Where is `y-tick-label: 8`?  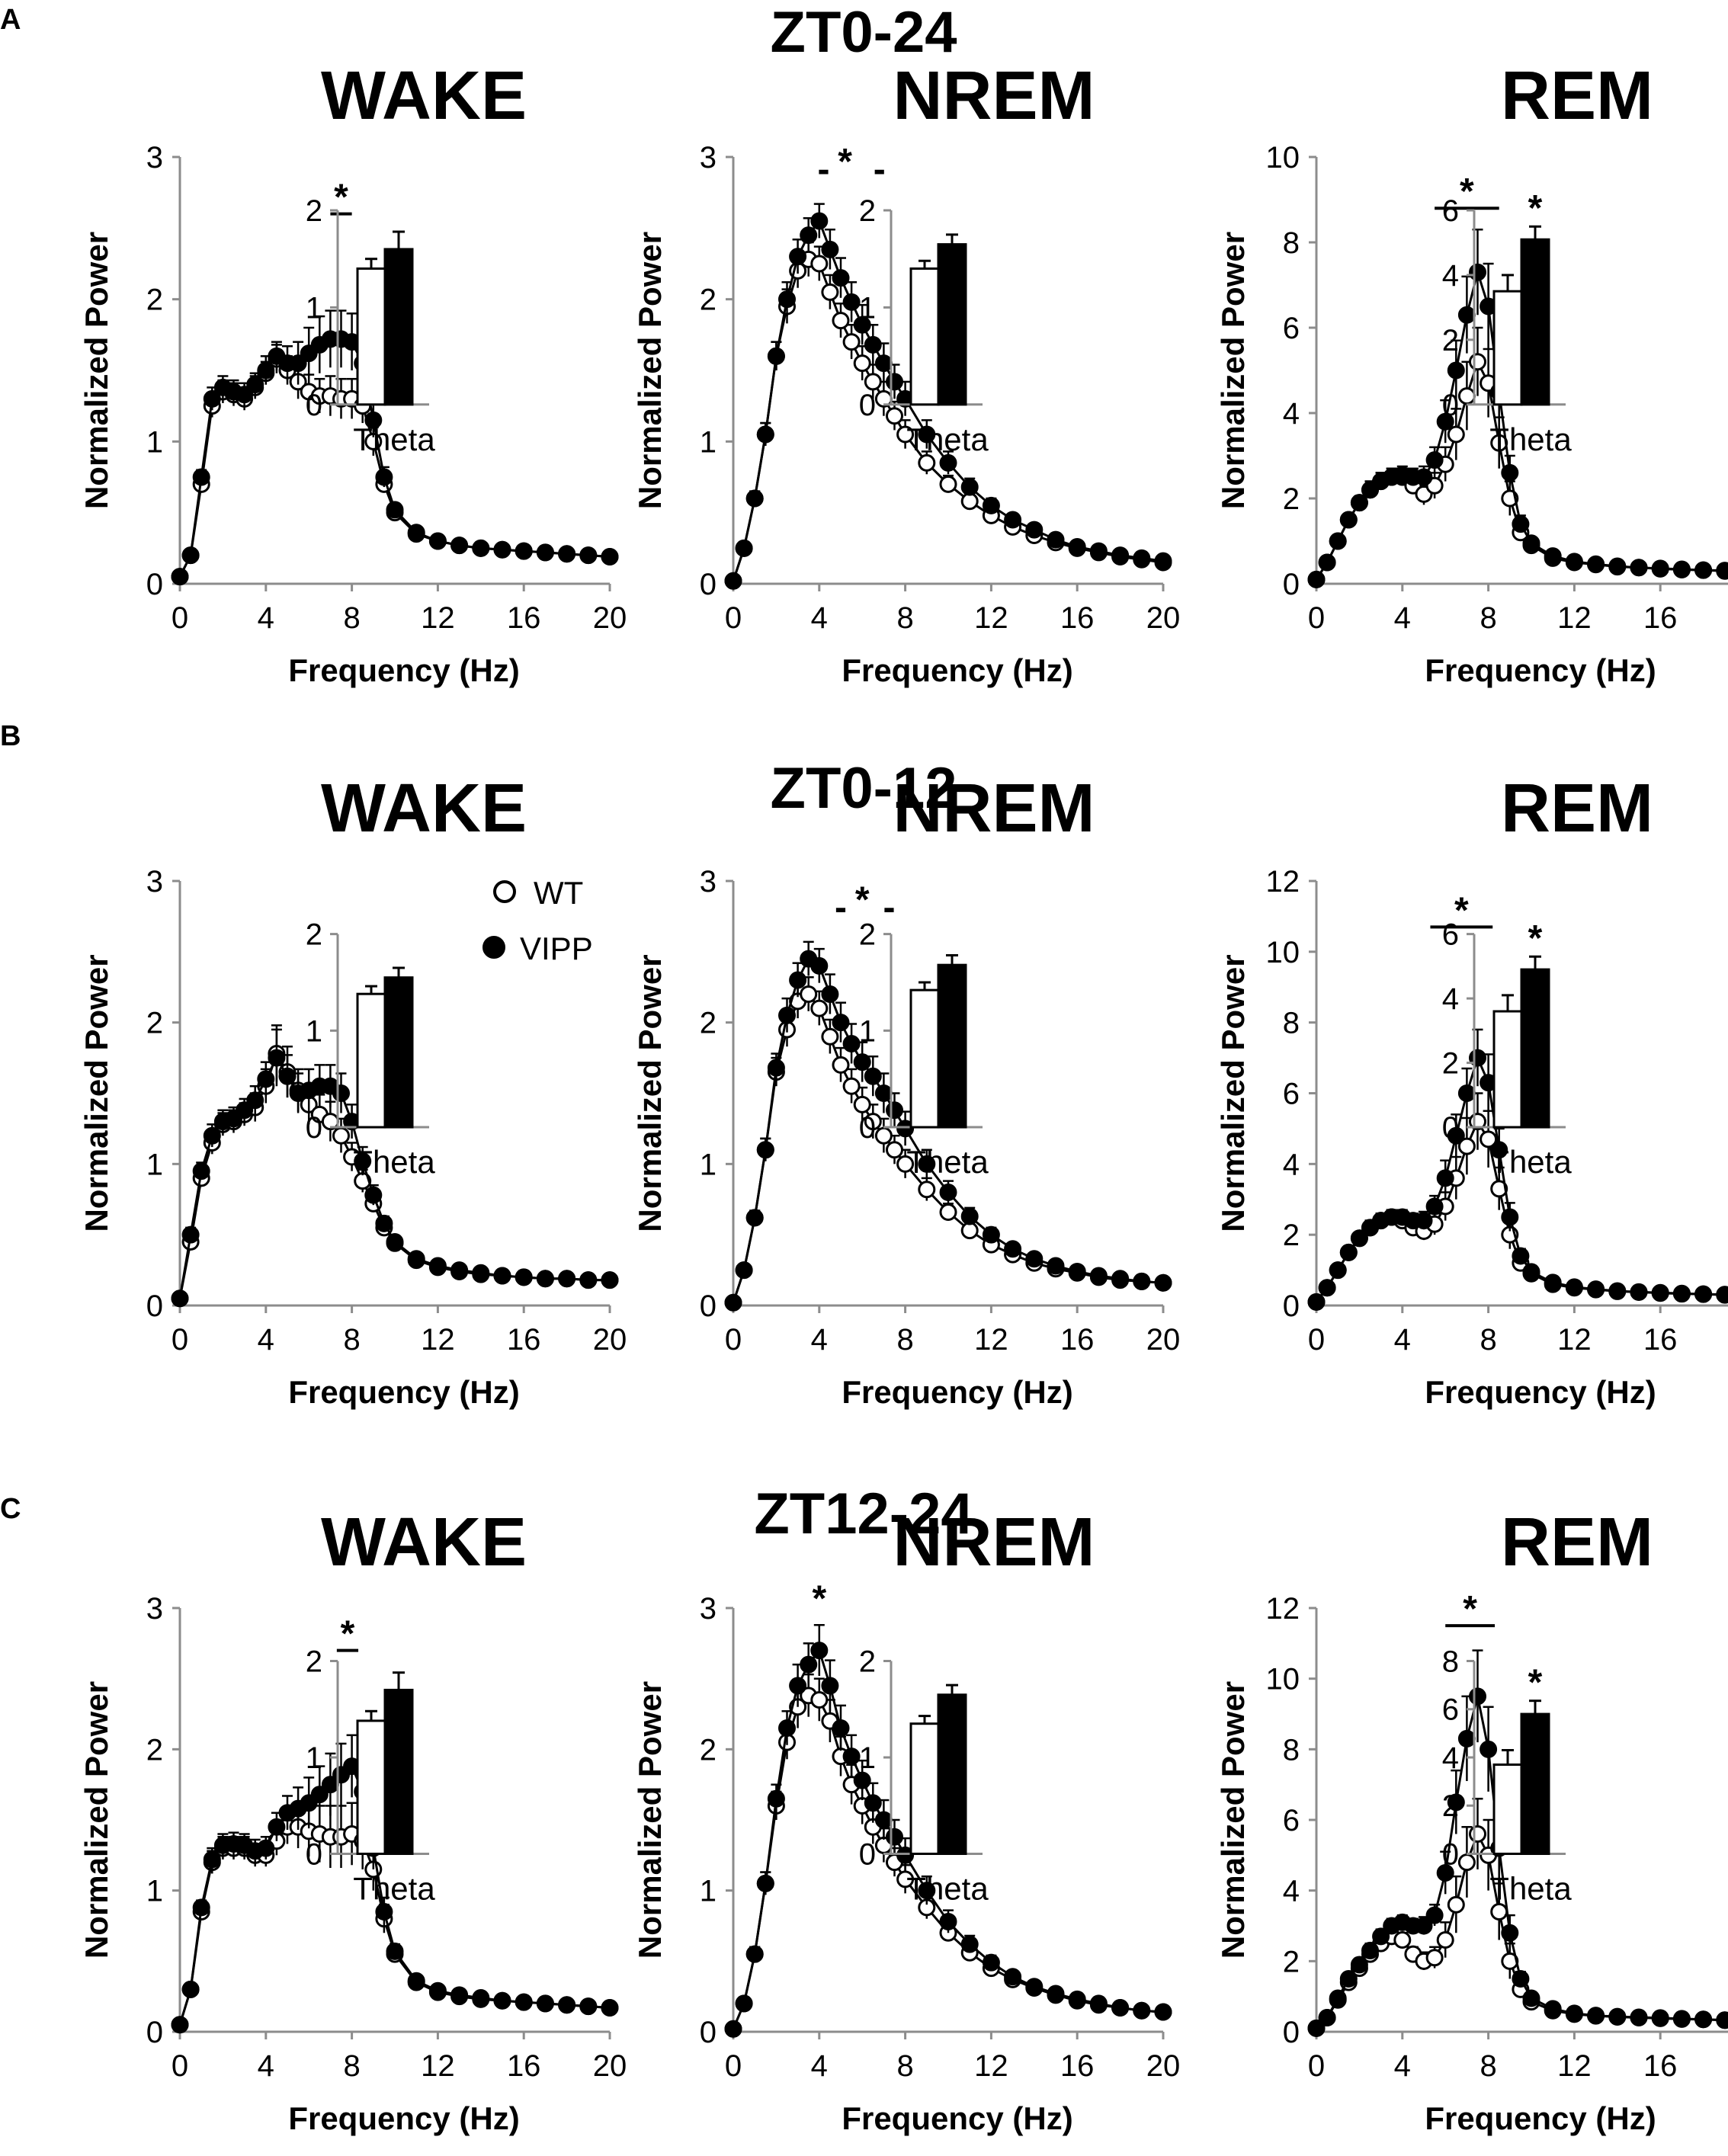 y-tick-label: 8 is located at coordinates (1292, 243).